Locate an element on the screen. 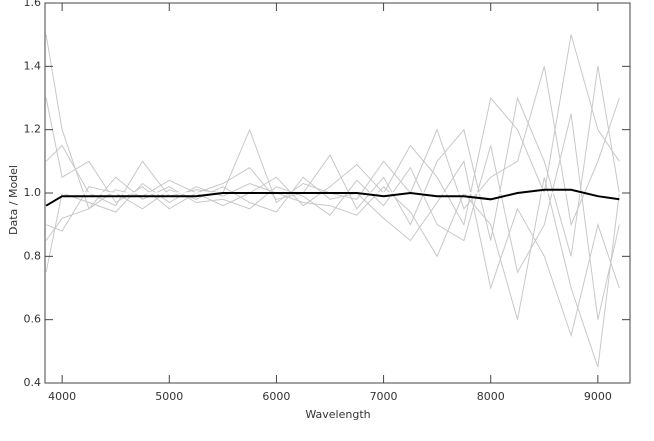  y-tick-label: 1.6 is located at coordinates (33, 4).